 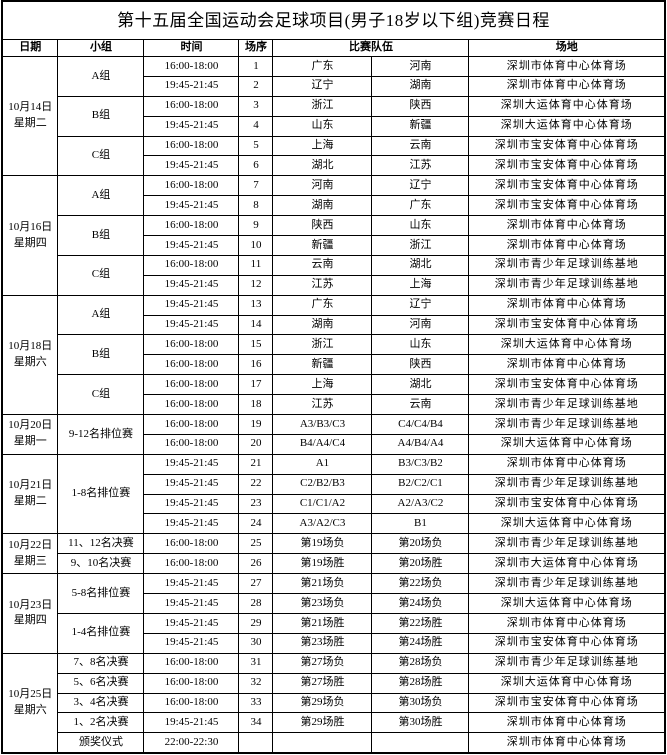 I want to click on table-row: 颁奖仪式 22:00-22:30 深圳市体育中心体育场, so click(x=334, y=743).